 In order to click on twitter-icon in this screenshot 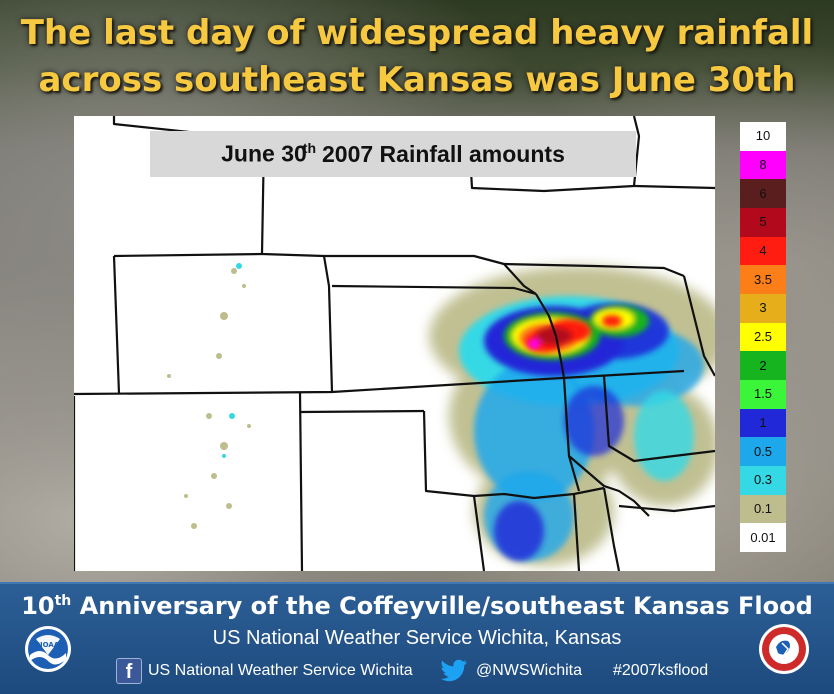, I will do `click(453, 670)`.